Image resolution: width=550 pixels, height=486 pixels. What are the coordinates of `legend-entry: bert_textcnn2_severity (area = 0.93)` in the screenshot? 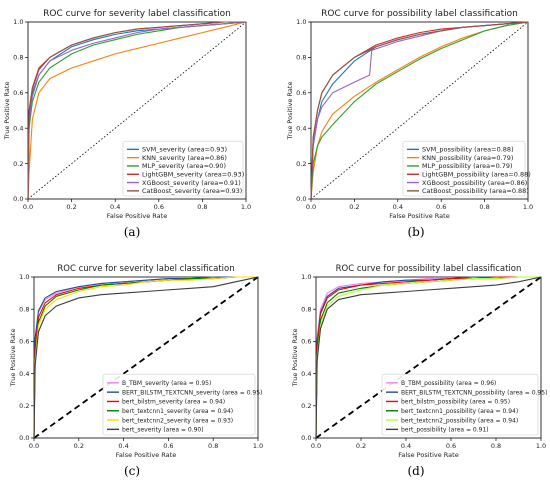 It's located at (177, 420).